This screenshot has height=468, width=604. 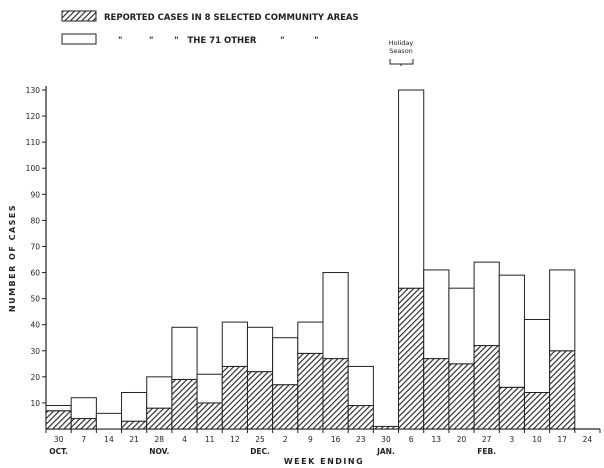 I want to click on x-tick-label: 27, so click(x=487, y=439).